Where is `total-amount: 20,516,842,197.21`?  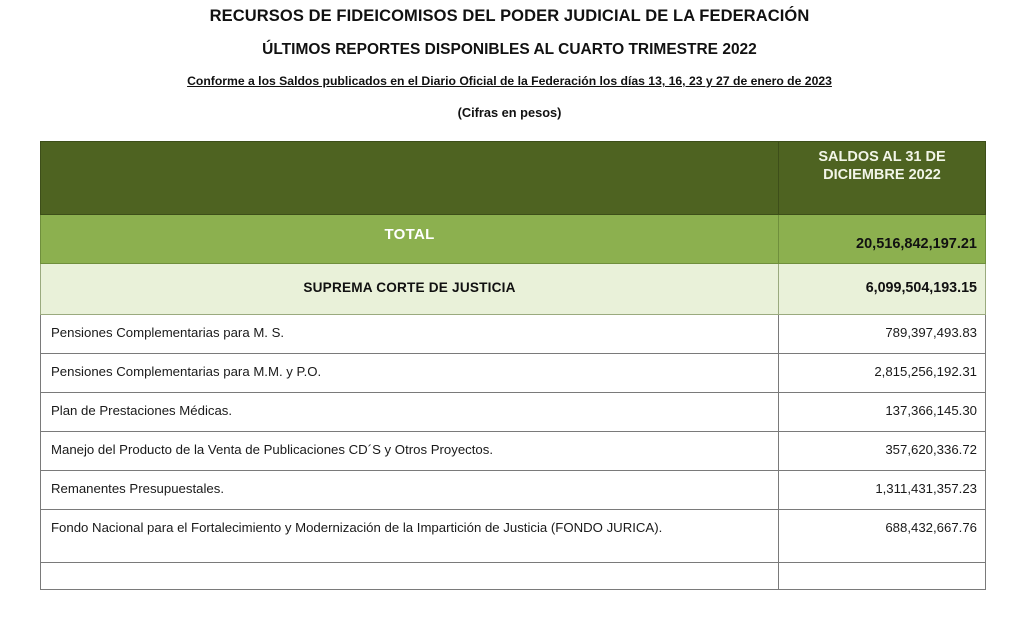 total-amount: 20,516,842,197.21 is located at coordinates (916, 244).